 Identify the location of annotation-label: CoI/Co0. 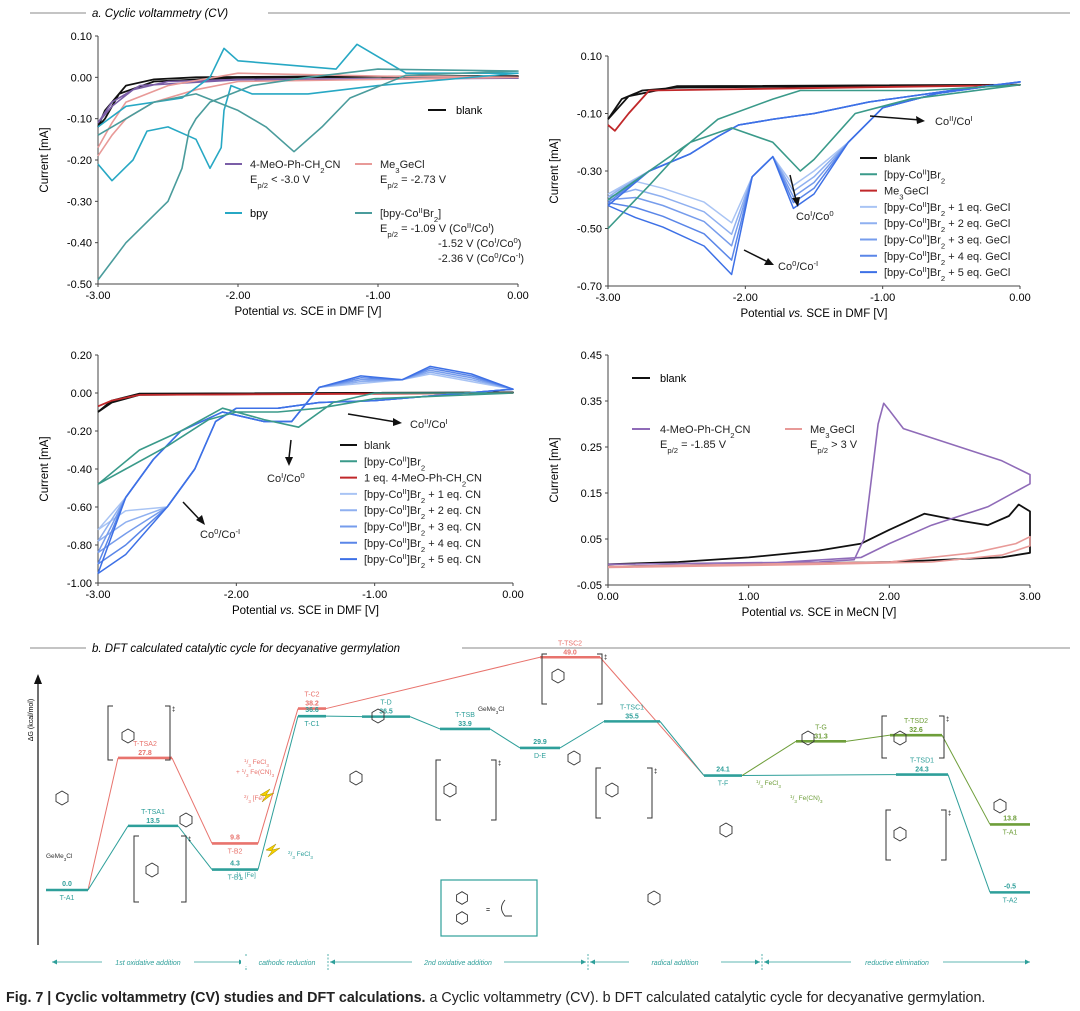
(815, 216).